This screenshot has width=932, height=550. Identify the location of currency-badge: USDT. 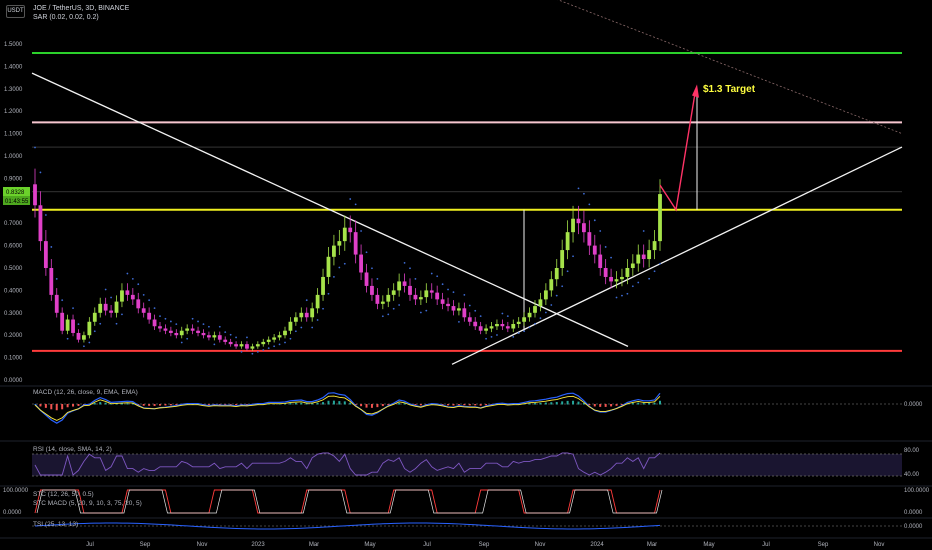
(15, 11).